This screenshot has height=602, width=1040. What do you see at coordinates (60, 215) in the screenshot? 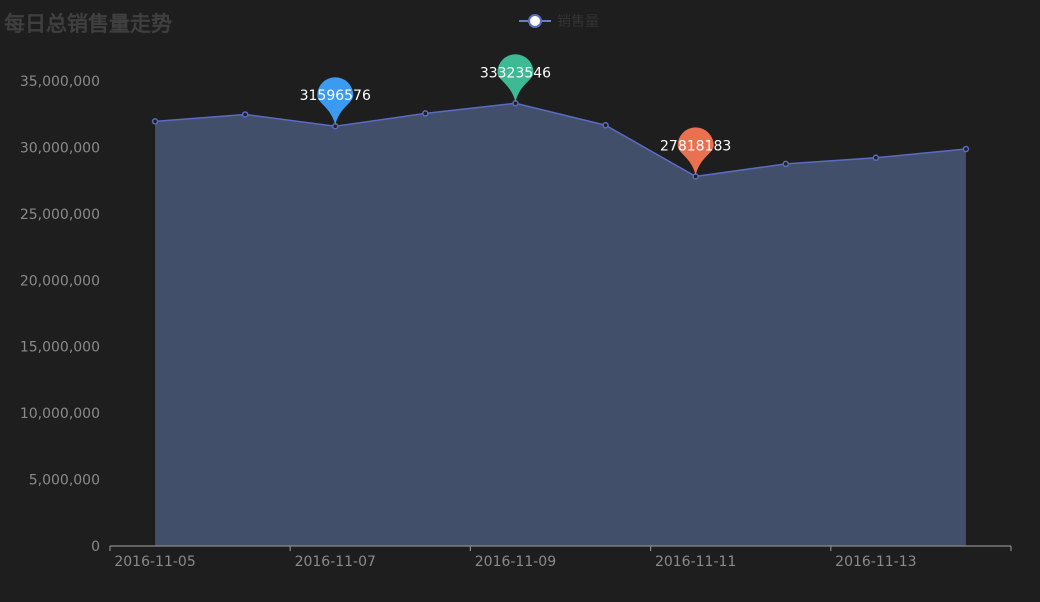
I see `y-tick-label: 25,000,000` at bounding box center [60, 215].